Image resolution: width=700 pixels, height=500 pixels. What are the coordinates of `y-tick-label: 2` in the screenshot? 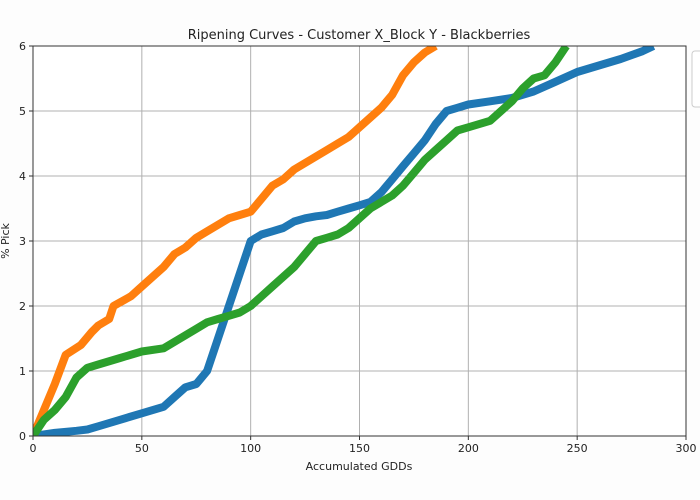 It's located at (22, 306).